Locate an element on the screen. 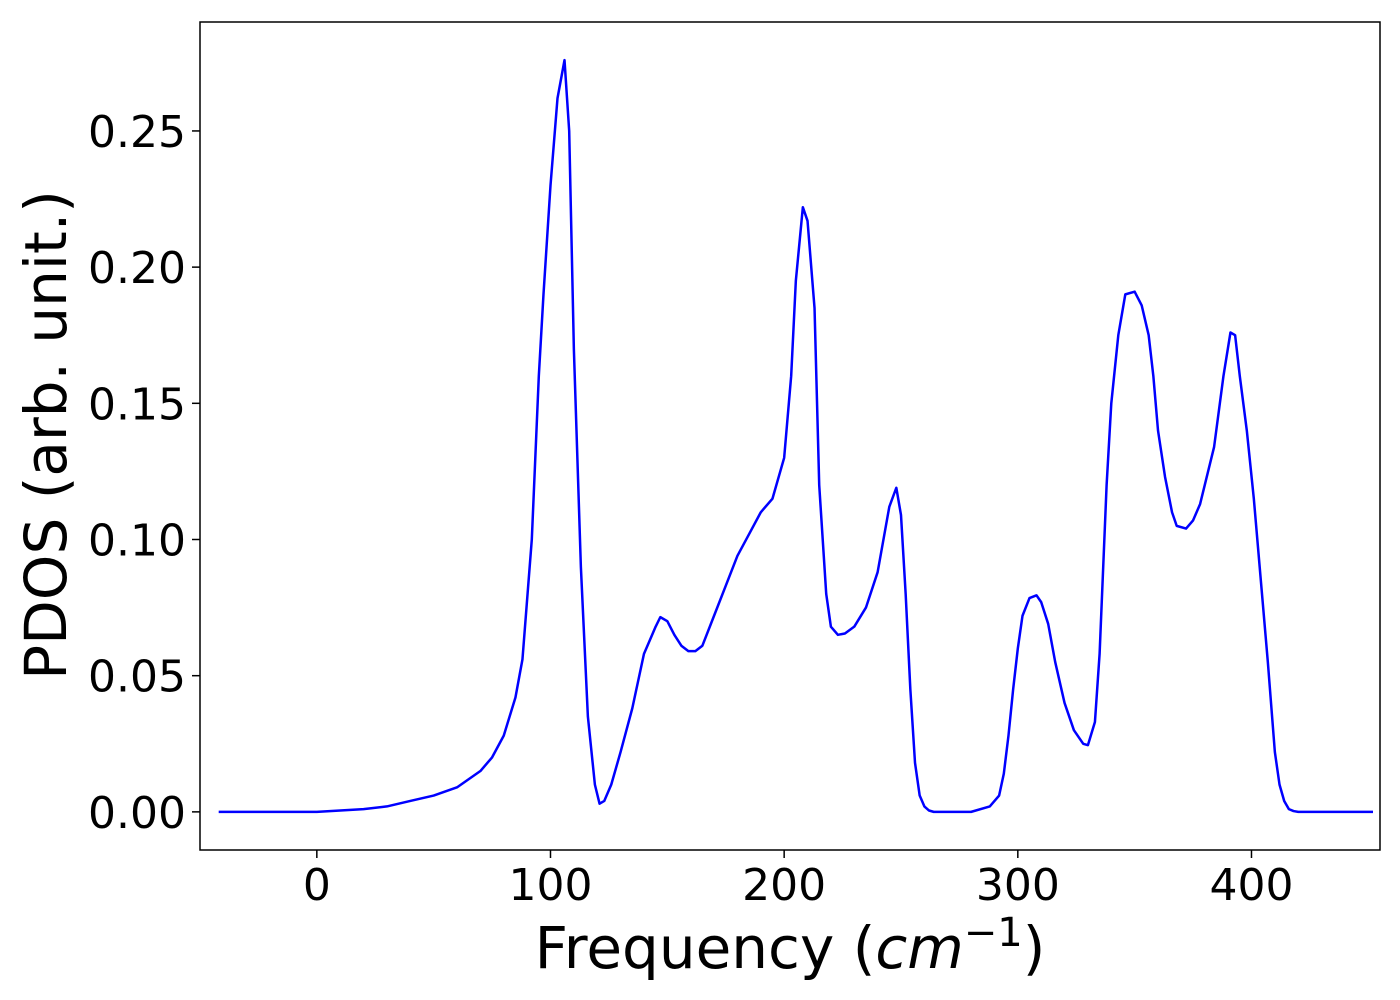 The width and height of the screenshot is (1400, 1000). x-tick-label: 400 is located at coordinates (1251, 885).